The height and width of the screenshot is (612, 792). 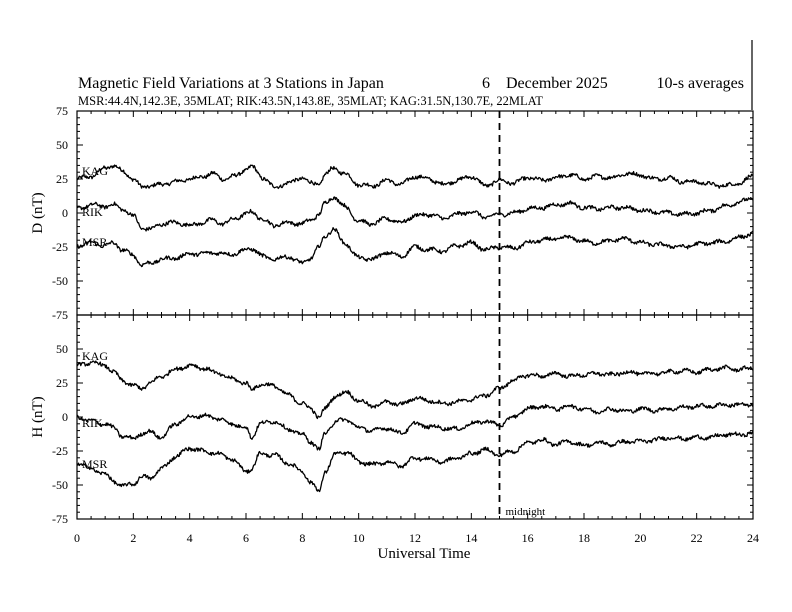 What do you see at coordinates (95, 171) in the screenshot?
I see `d-station-label-kag: KAG` at bounding box center [95, 171].